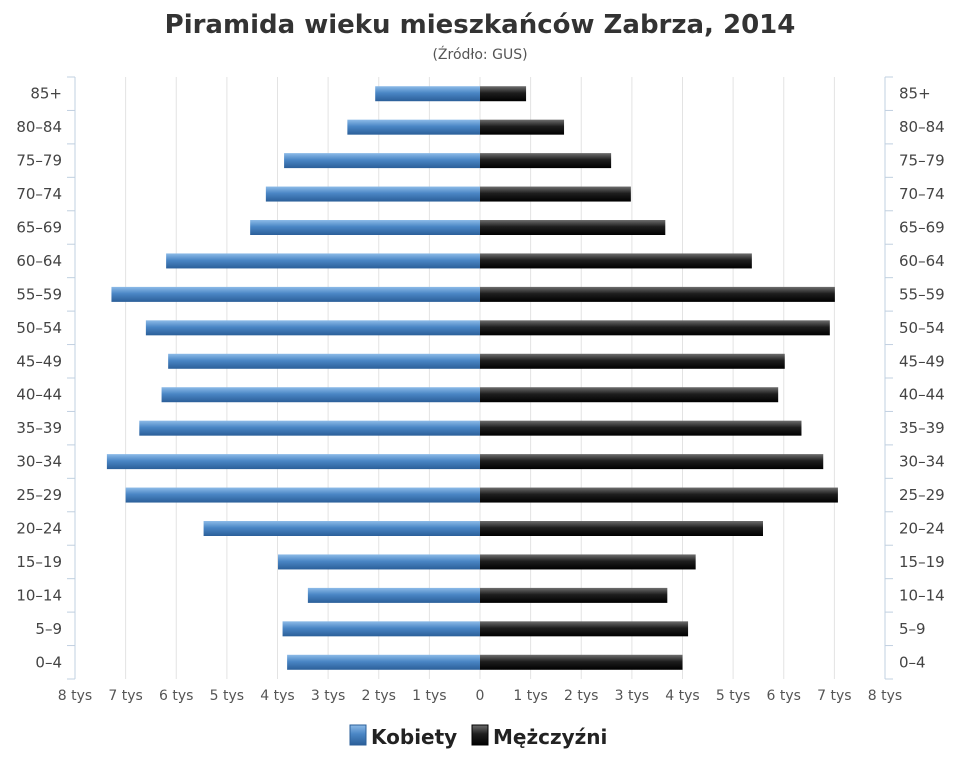 This screenshot has height=768, width=960. Describe the element at coordinates (922, 194) in the screenshot. I see `age-label-right: 70–74` at that location.